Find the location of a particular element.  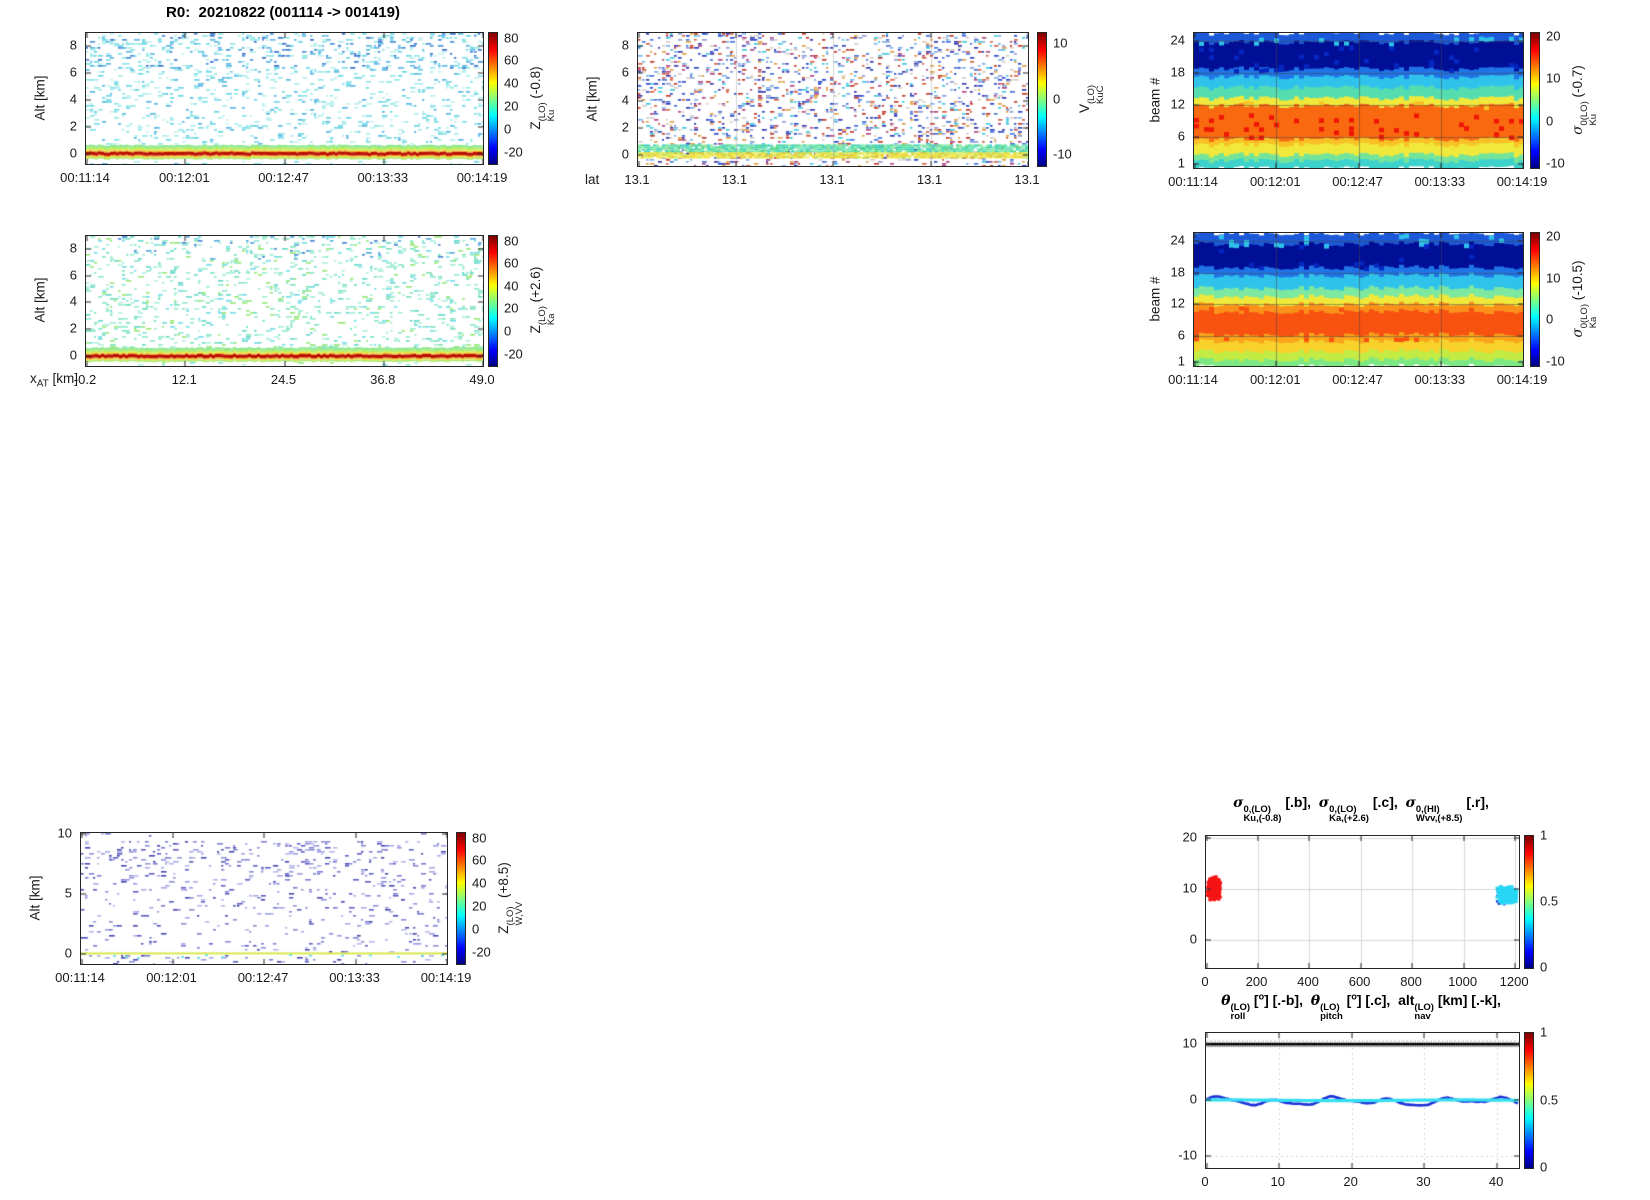

colorbar-z-ka-canvas is located at coordinates (493, 301).